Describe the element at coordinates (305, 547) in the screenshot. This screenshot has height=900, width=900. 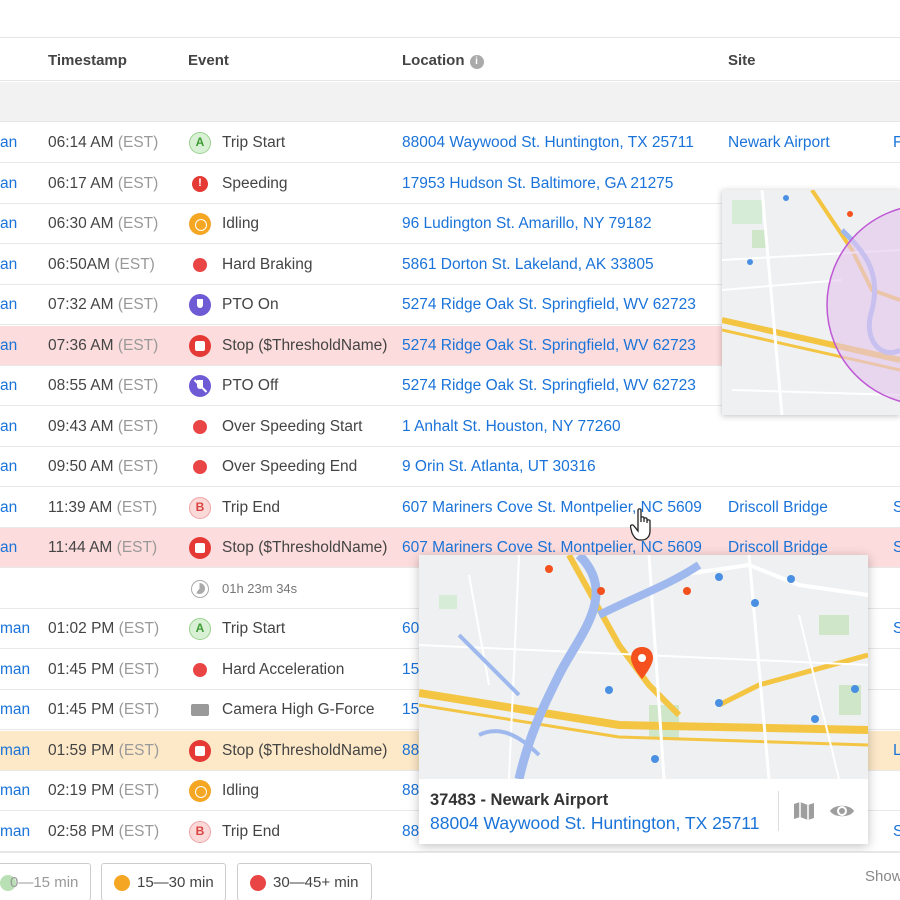
I see `event-label: Stop ($ThresholdName)` at that location.